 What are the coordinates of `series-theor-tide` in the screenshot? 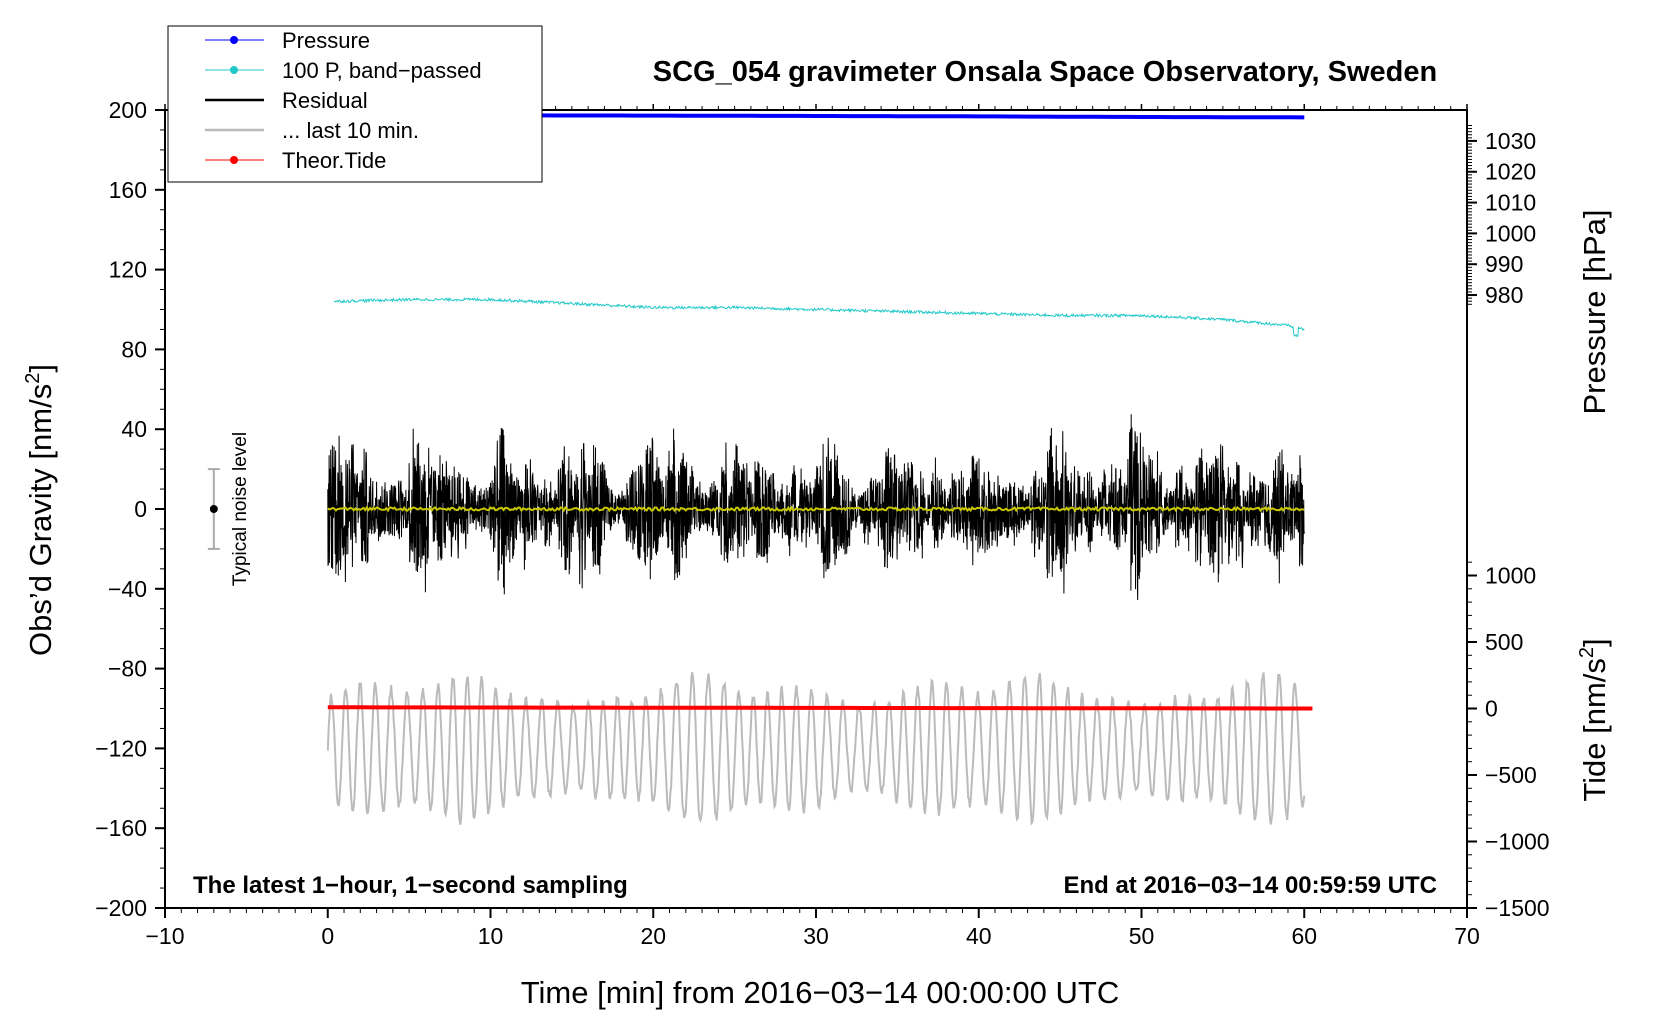 It's located at (820, 708).